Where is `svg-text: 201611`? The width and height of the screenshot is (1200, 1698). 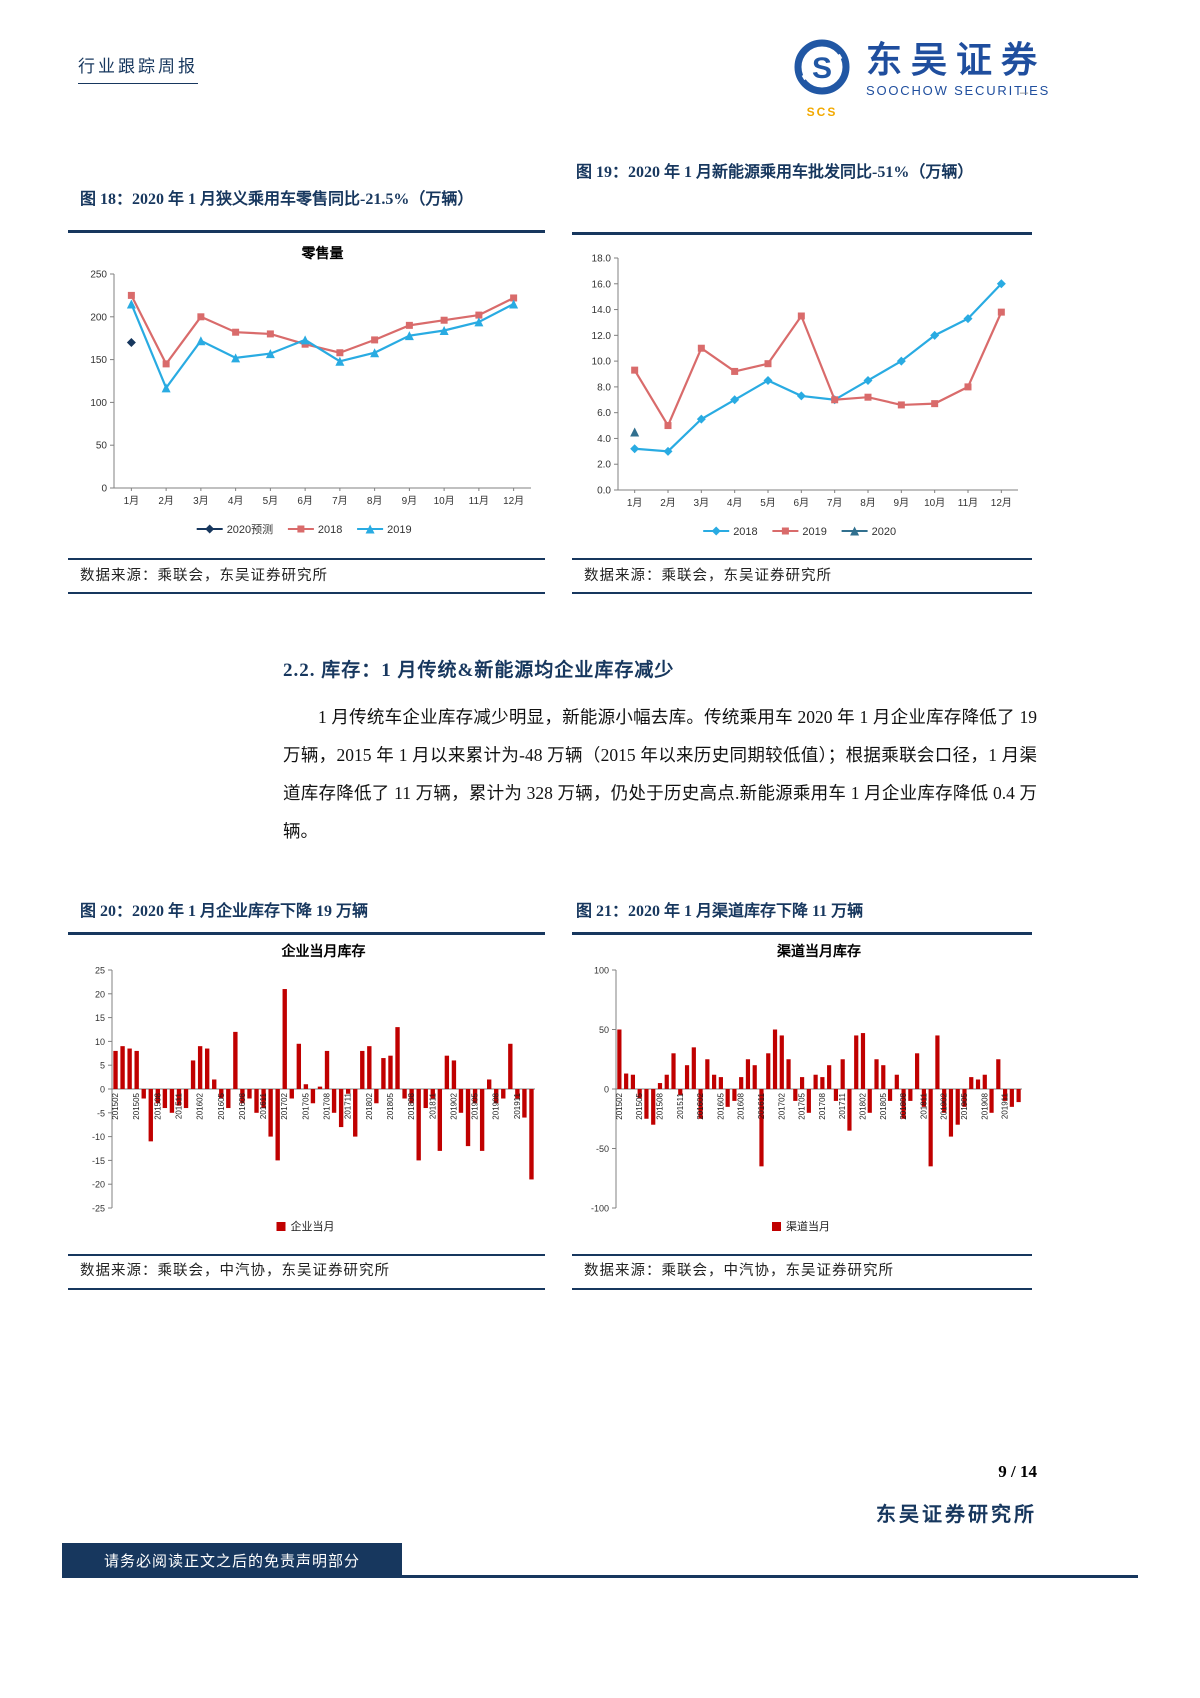
svg-text: 201611 is located at coordinates (761, 1105).